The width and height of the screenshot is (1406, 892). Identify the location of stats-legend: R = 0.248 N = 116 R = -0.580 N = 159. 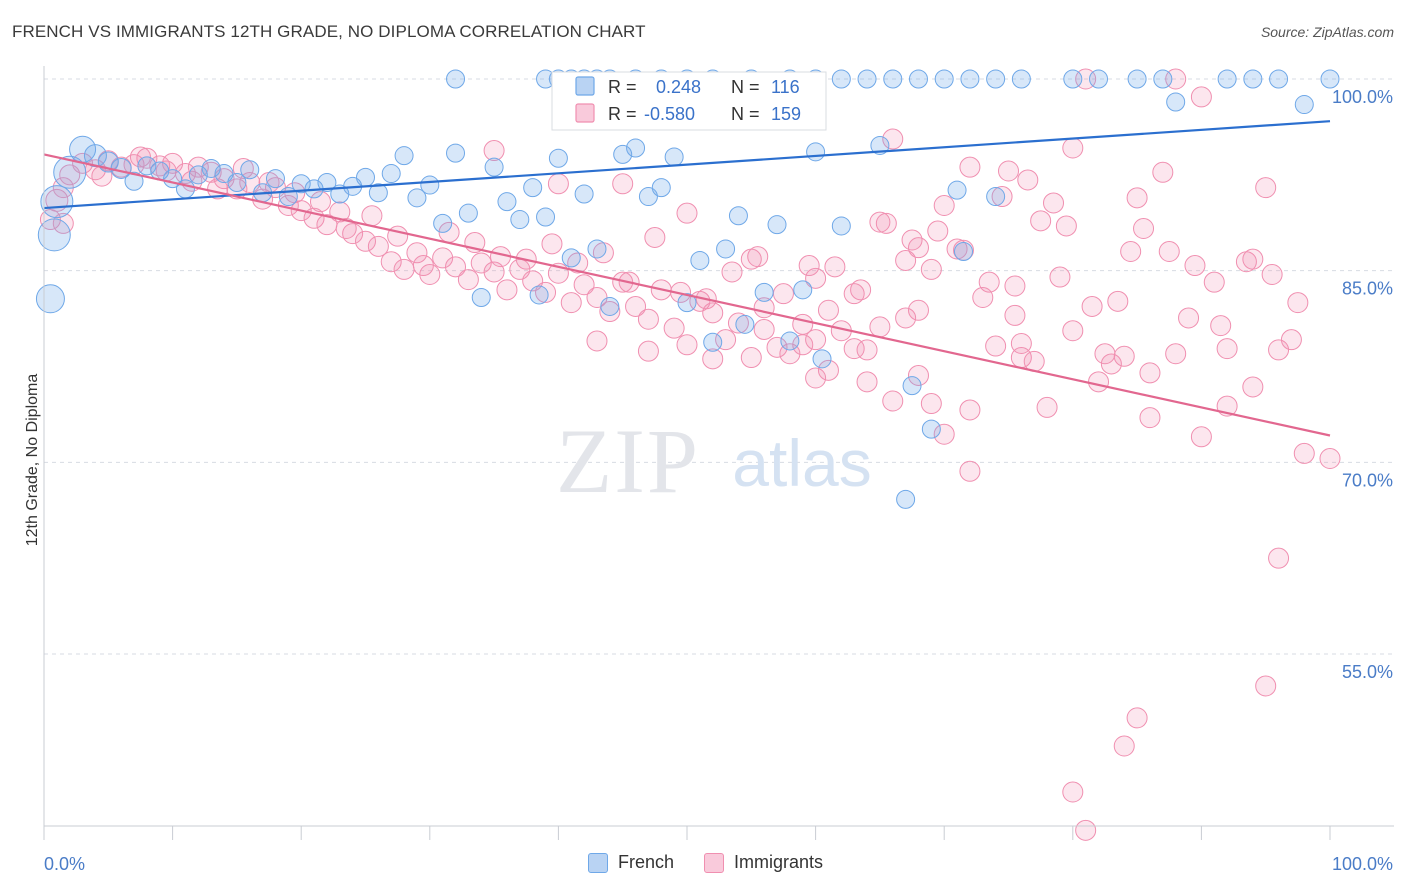
(689, 101).